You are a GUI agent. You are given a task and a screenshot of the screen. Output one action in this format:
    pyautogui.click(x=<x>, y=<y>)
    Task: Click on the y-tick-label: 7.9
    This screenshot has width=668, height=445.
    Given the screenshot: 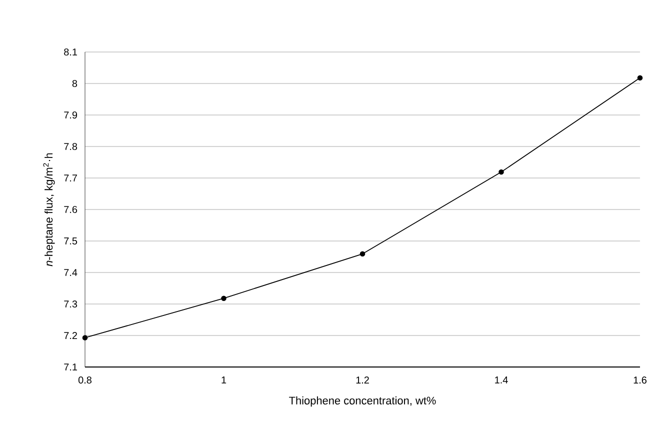 What is the action you would take?
    pyautogui.click(x=71, y=115)
    